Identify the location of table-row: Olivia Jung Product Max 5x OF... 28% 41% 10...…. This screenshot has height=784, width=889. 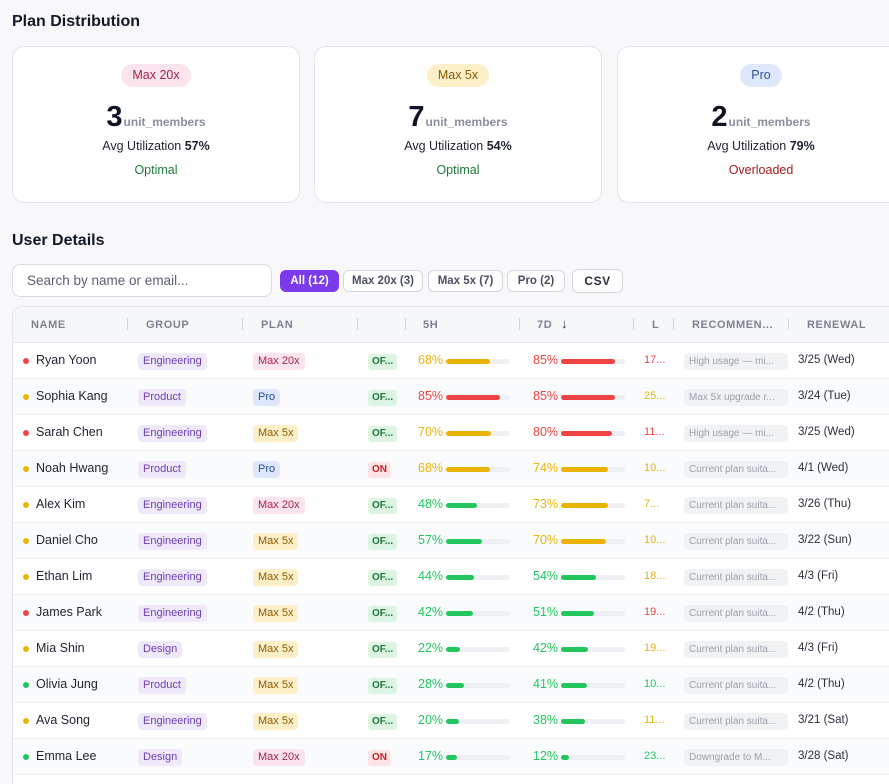
(451, 685).